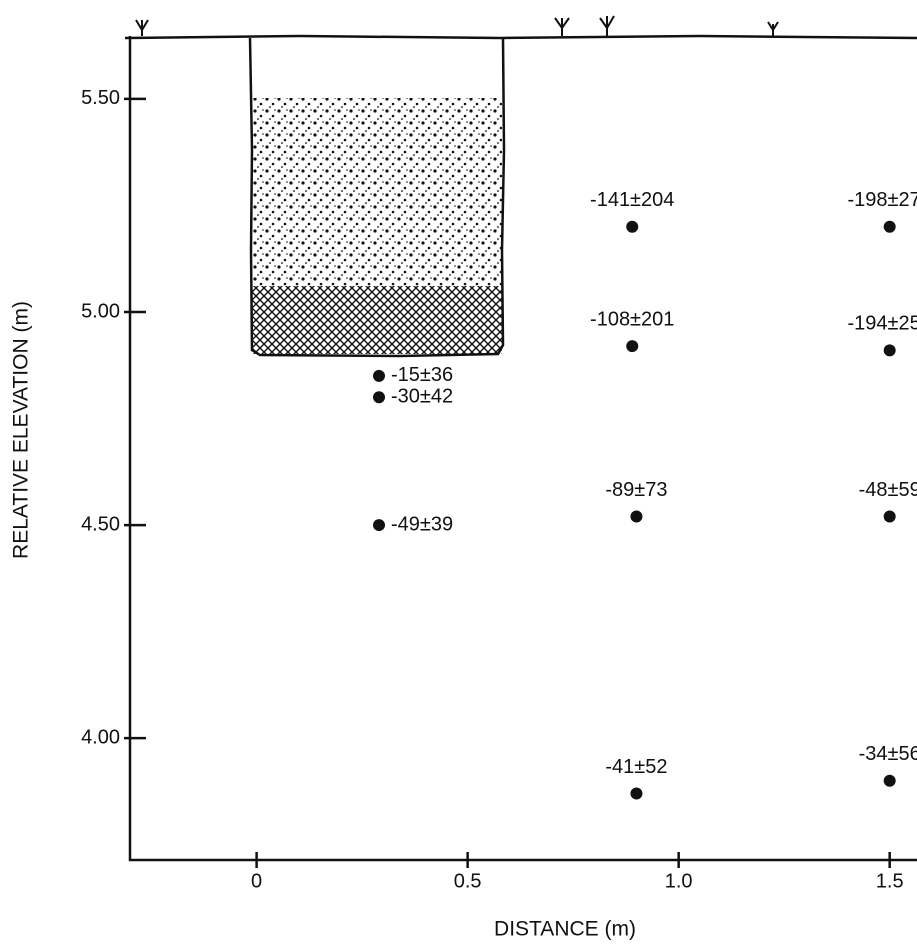 The image size is (917, 948). Describe the element at coordinates (636, 767) in the screenshot. I see `point-label: -41±52` at that location.